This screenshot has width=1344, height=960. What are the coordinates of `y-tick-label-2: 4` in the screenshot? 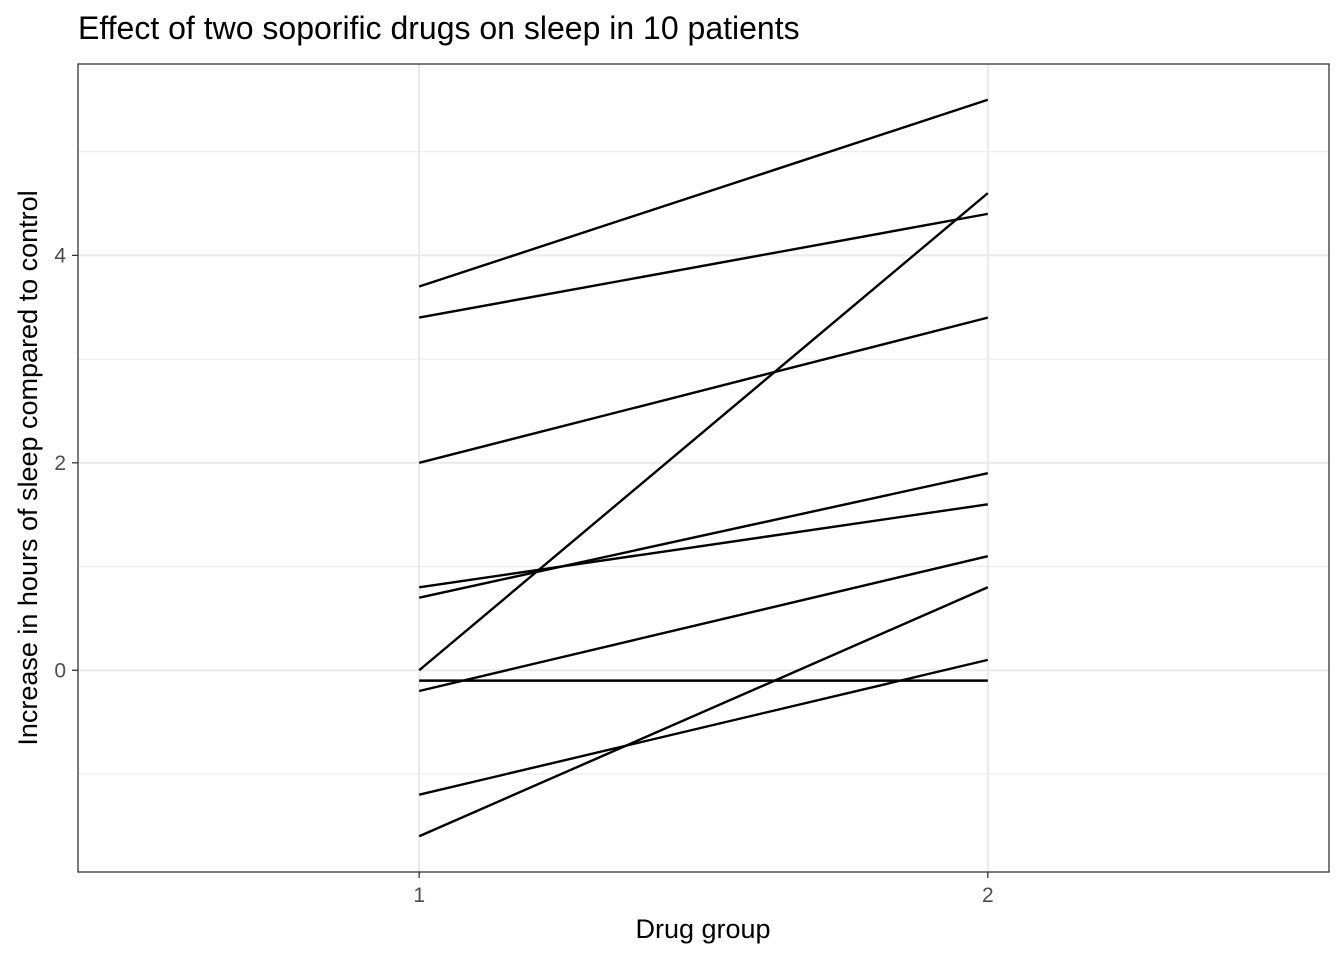 It's located at (60, 255).